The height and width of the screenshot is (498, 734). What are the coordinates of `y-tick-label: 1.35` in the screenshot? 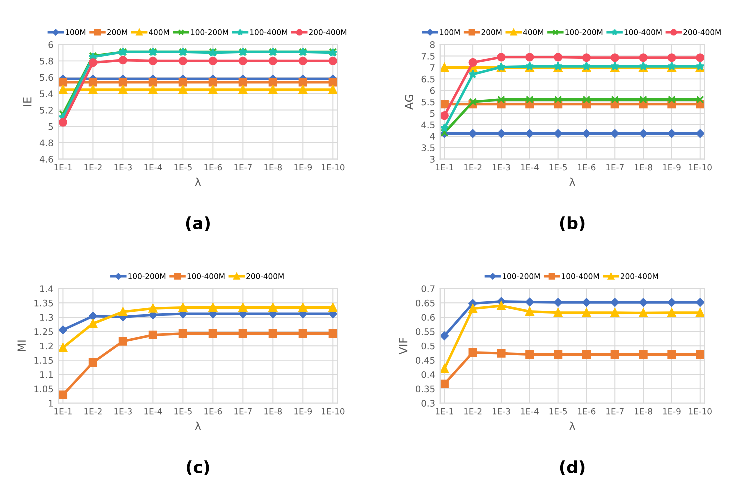 It's located at (44, 303).